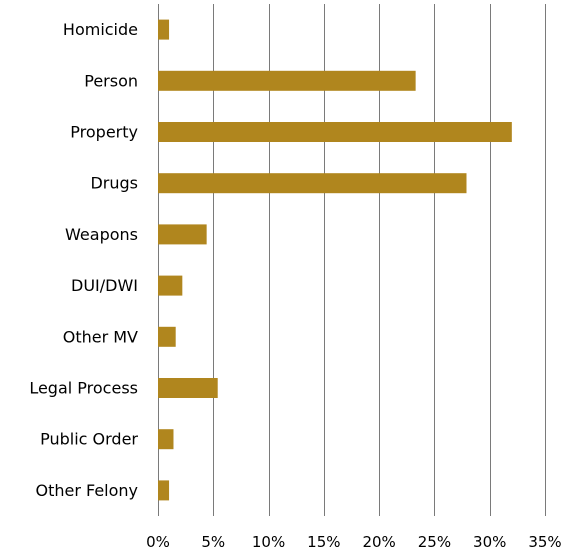 This screenshot has width=564, height=552. Describe the element at coordinates (378, 542) in the screenshot. I see `x-tick-label-4: 20%` at that location.